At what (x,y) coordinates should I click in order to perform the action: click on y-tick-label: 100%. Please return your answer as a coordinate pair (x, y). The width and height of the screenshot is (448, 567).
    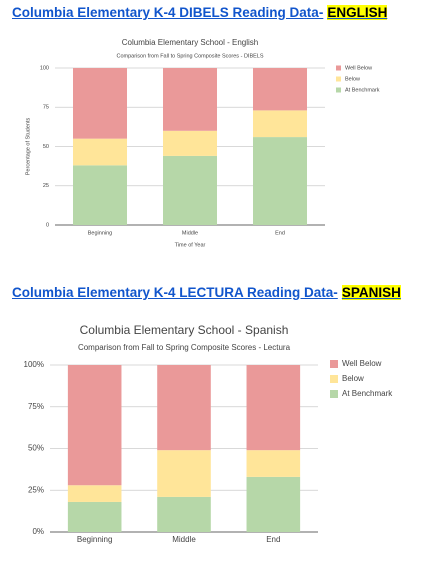
    Looking at the image, I should click on (34, 364).